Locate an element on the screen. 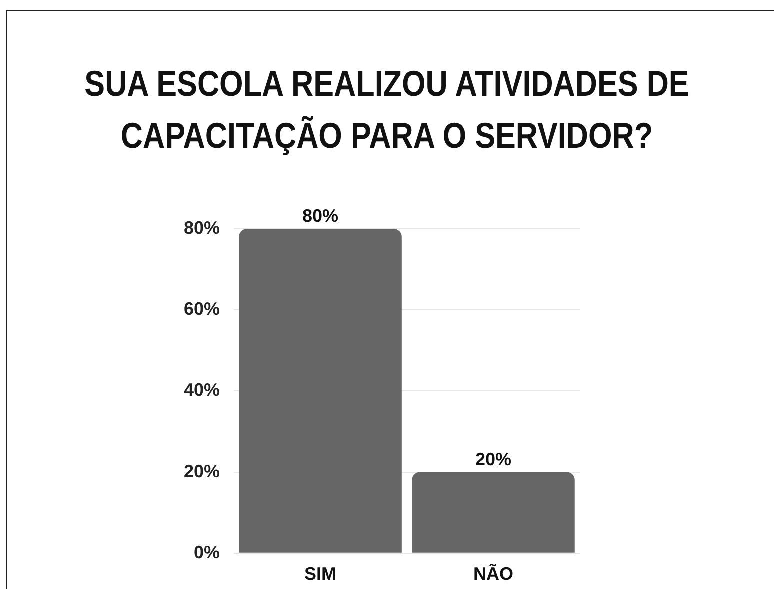 Image resolution: width=774 pixels, height=589 pixels. y-tick-label: 20% is located at coordinates (202, 471).